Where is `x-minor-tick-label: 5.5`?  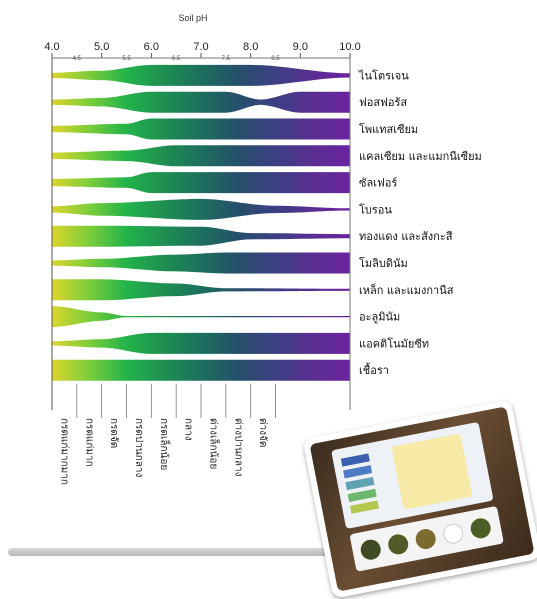 x-minor-tick-label: 5.5 is located at coordinates (126, 59).